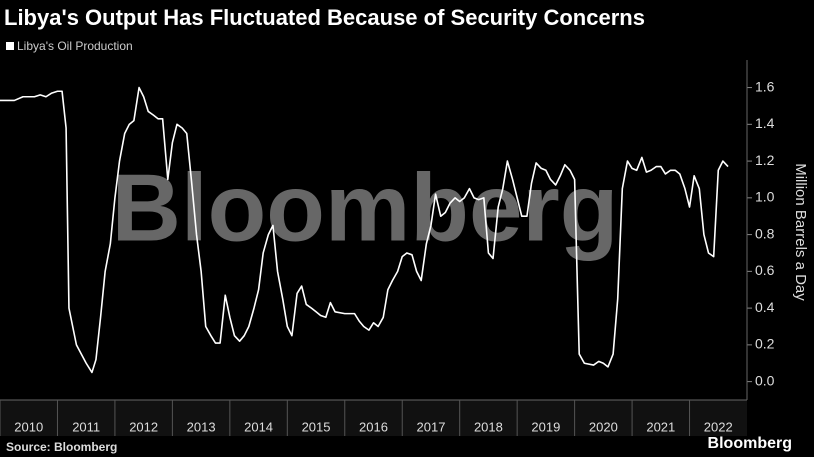 The height and width of the screenshot is (457, 814). What do you see at coordinates (765, 197) in the screenshot?
I see `y-tick-label: 1.0` at bounding box center [765, 197].